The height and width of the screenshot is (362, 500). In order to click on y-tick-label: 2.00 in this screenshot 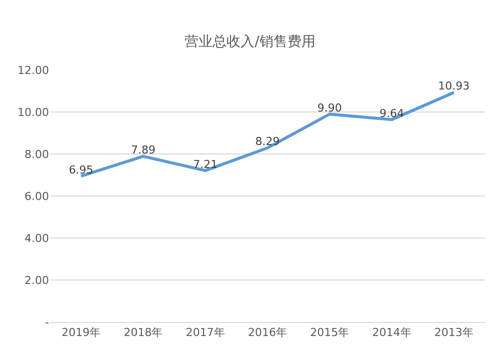, I will do `click(36, 280)`.